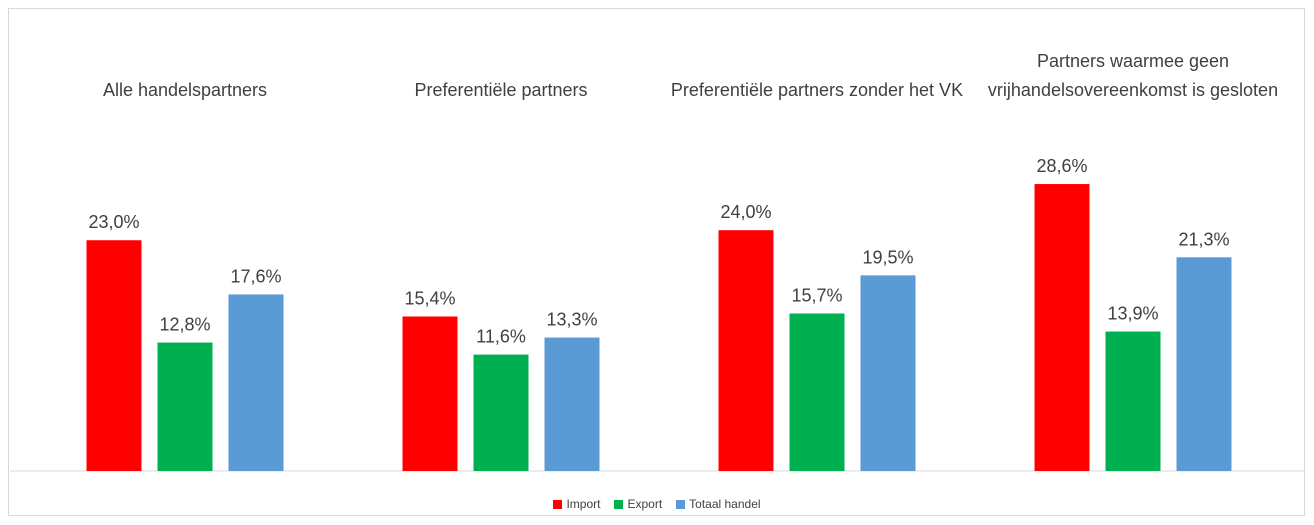 The image size is (1314, 525). What do you see at coordinates (255, 276) in the screenshot?
I see `value-label: 17,6%` at bounding box center [255, 276].